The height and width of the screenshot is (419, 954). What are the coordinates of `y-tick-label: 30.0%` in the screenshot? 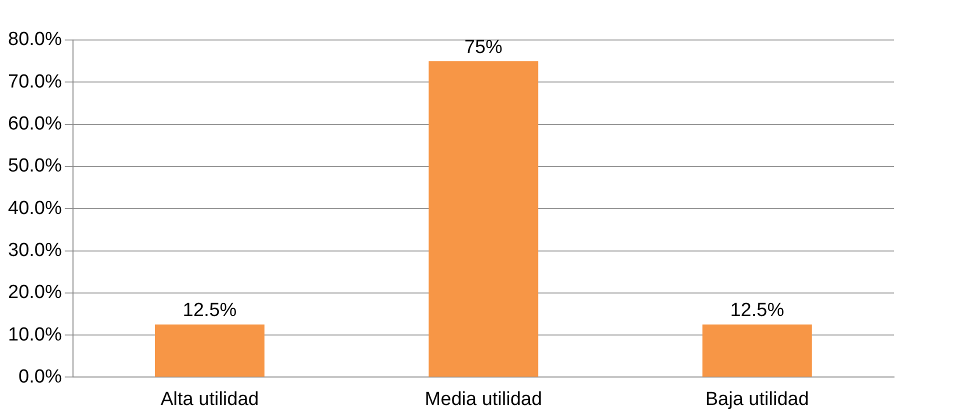 It's located at (35, 250).